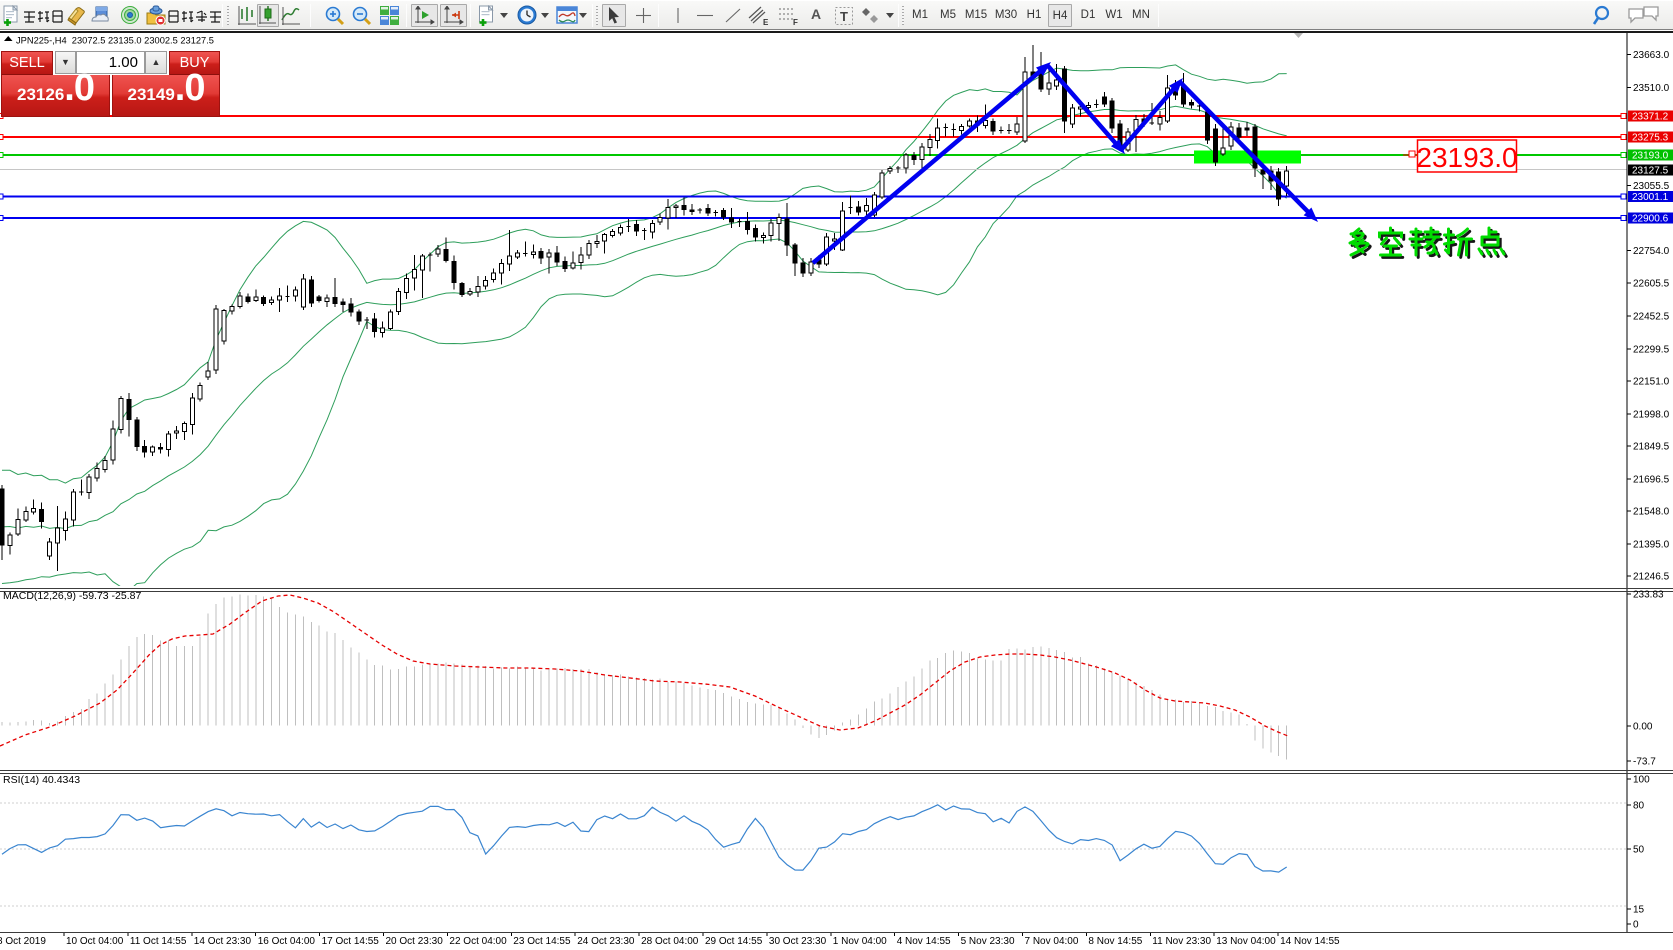 The width and height of the screenshot is (1673, 950). What do you see at coordinates (1651, 512) in the screenshot?
I see `svg-text: 21548.0` at bounding box center [1651, 512].